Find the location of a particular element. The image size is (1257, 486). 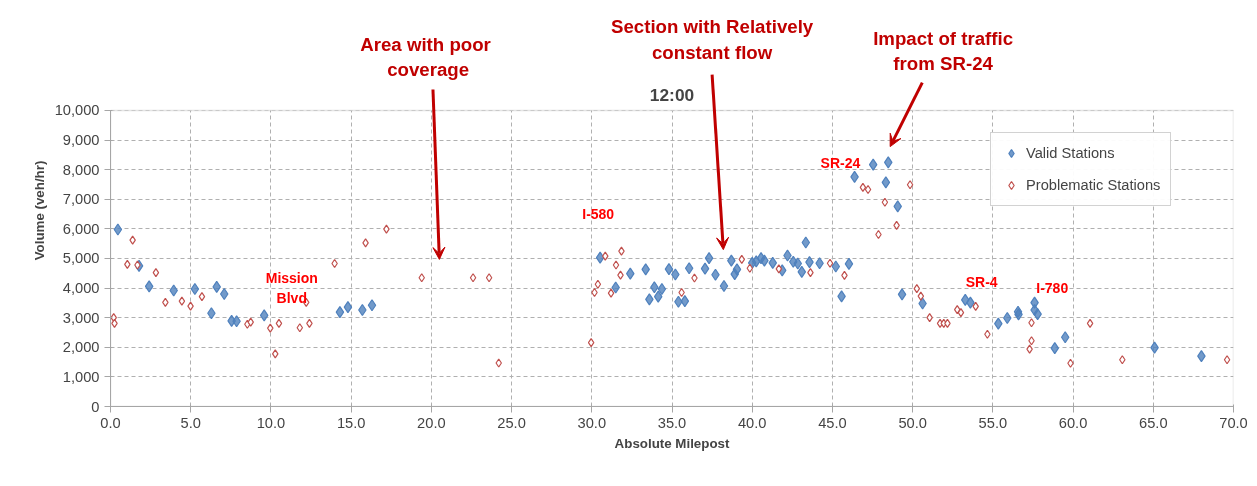

legend-label: Problematic Stations is located at coordinates (1093, 185).